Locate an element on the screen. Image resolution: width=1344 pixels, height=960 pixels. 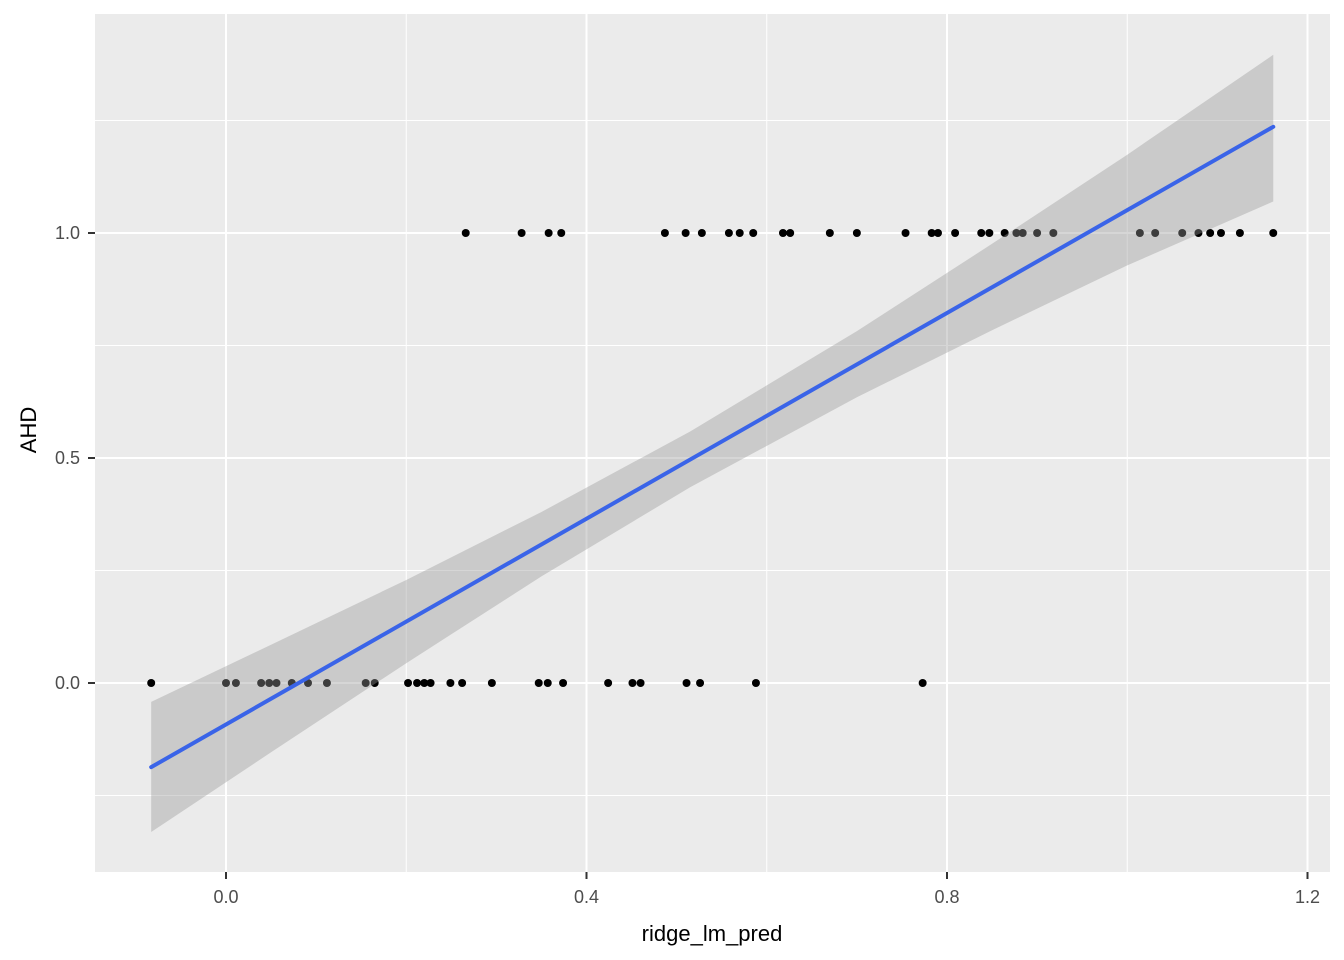
x-axis-tick-label: 1.2 is located at coordinates (1307, 897).